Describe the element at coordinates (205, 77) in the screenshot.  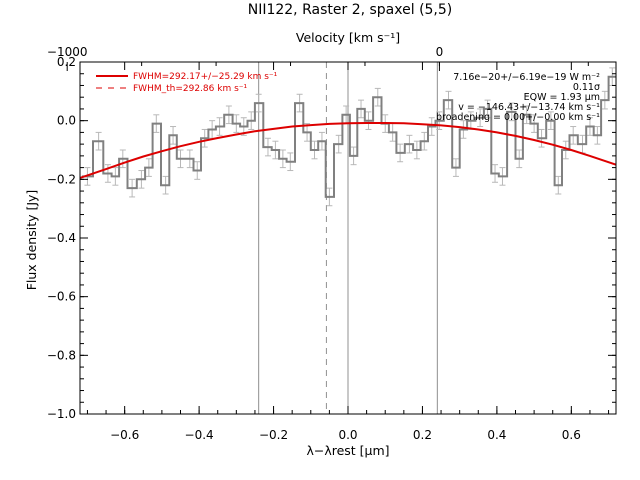
I see `legend-label-0: FWHM=292.17+/−25.29 km s⁻¹` at that location.